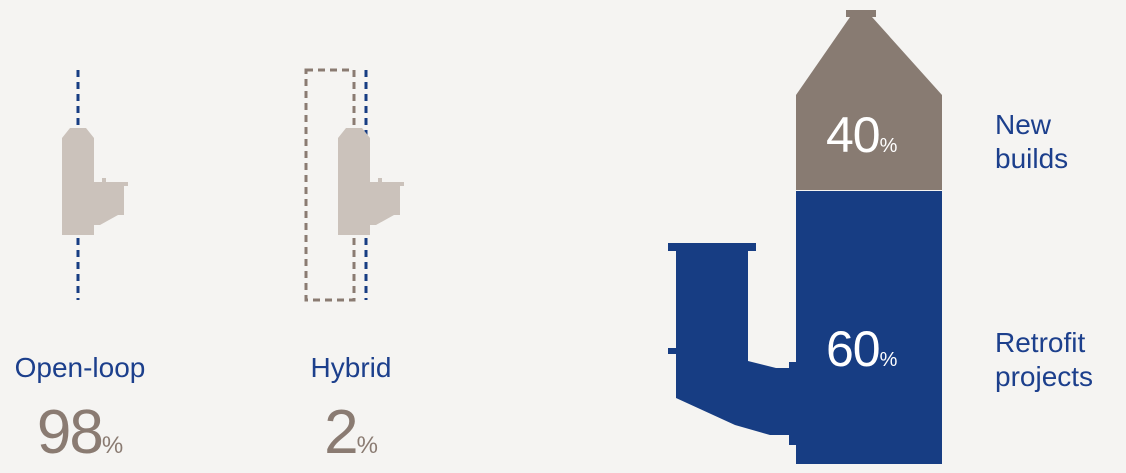 The height and width of the screenshot is (473, 1126). I want to click on retrofit-value: 60, so click(853, 349).